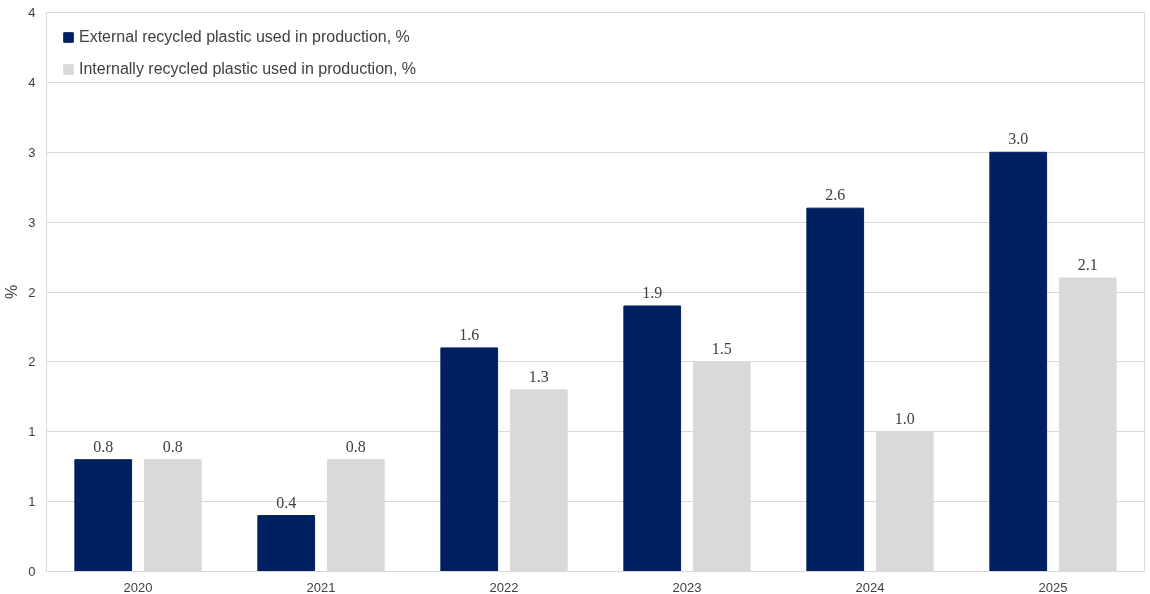 The height and width of the screenshot is (594, 1150). What do you see at coordinates (32, 571) in the screenshot?
I see `y-tick-label: 0` at bounding box center [32, 571].